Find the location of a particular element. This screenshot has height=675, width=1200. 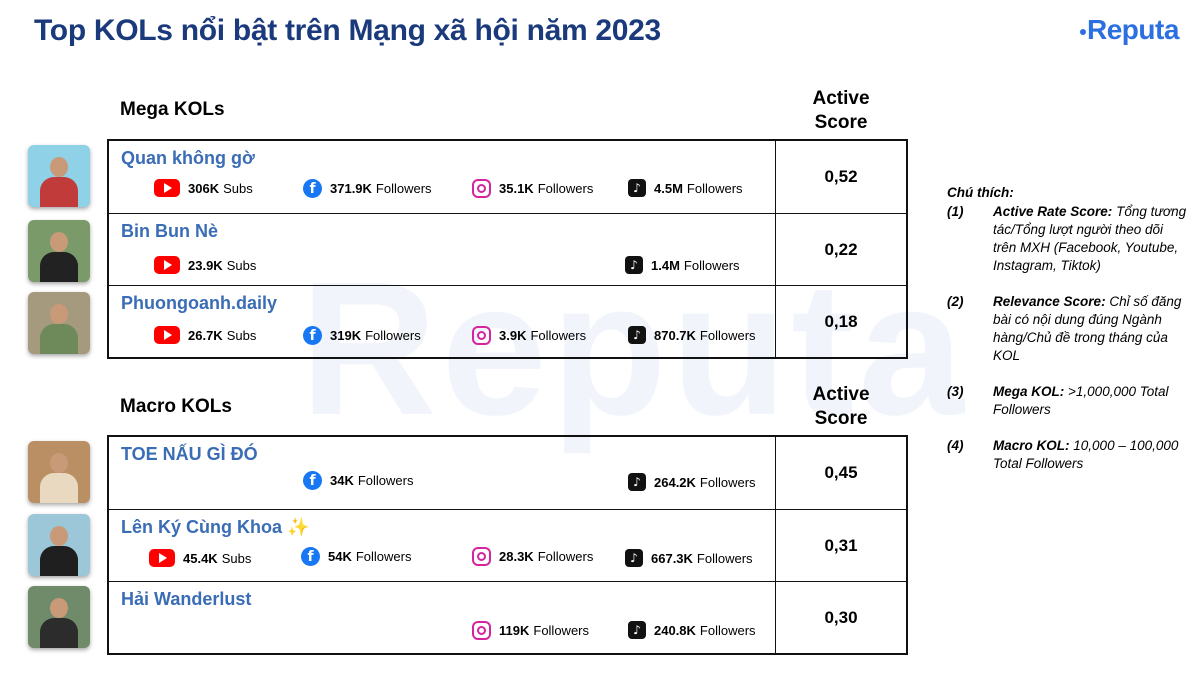

facebook-stat: f 34K Followers is located at coordinates (358, 480).